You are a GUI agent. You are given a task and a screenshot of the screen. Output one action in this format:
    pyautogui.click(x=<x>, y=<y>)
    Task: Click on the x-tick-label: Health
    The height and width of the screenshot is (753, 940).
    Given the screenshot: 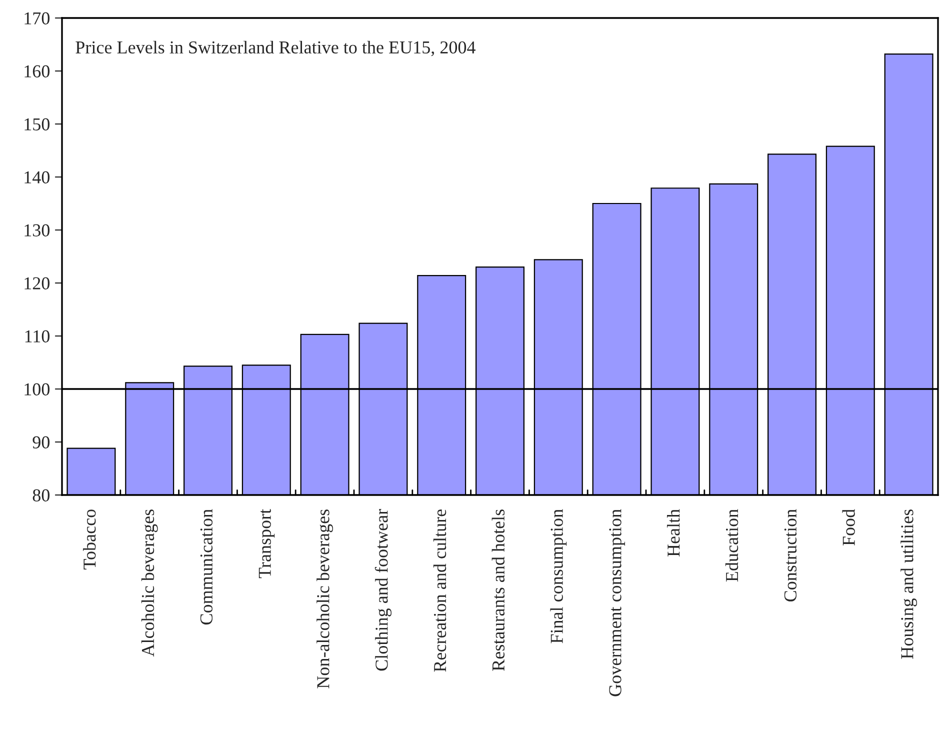 What is the action you would take?
    pyautogui.click(x=673, y=532)
    